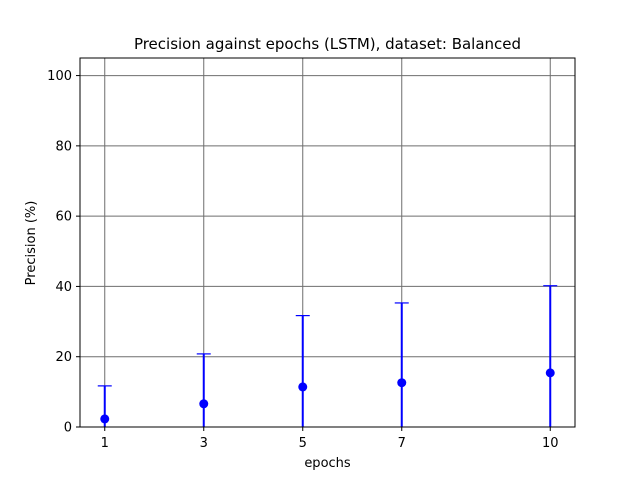  What do you see at coordinates (327, 463) in the screenshot?
I see `x-axis-label: epochs` at bounding box center [327, 463].